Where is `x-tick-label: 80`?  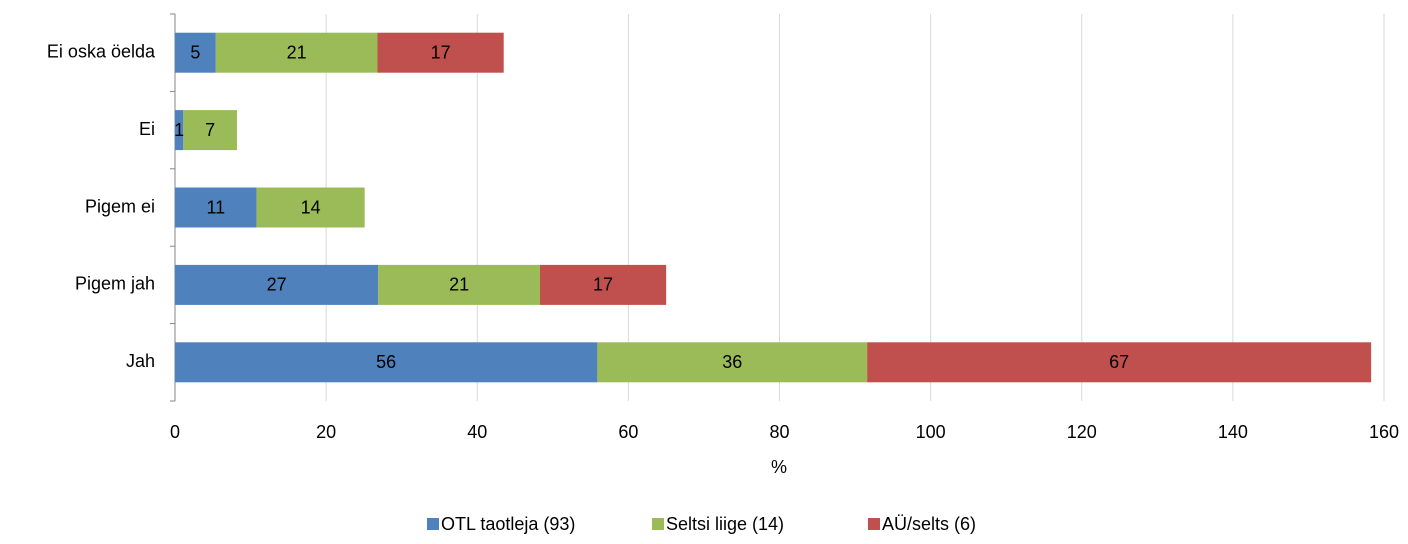 x-tick-label: 80 is located at coordinates (779, 432).